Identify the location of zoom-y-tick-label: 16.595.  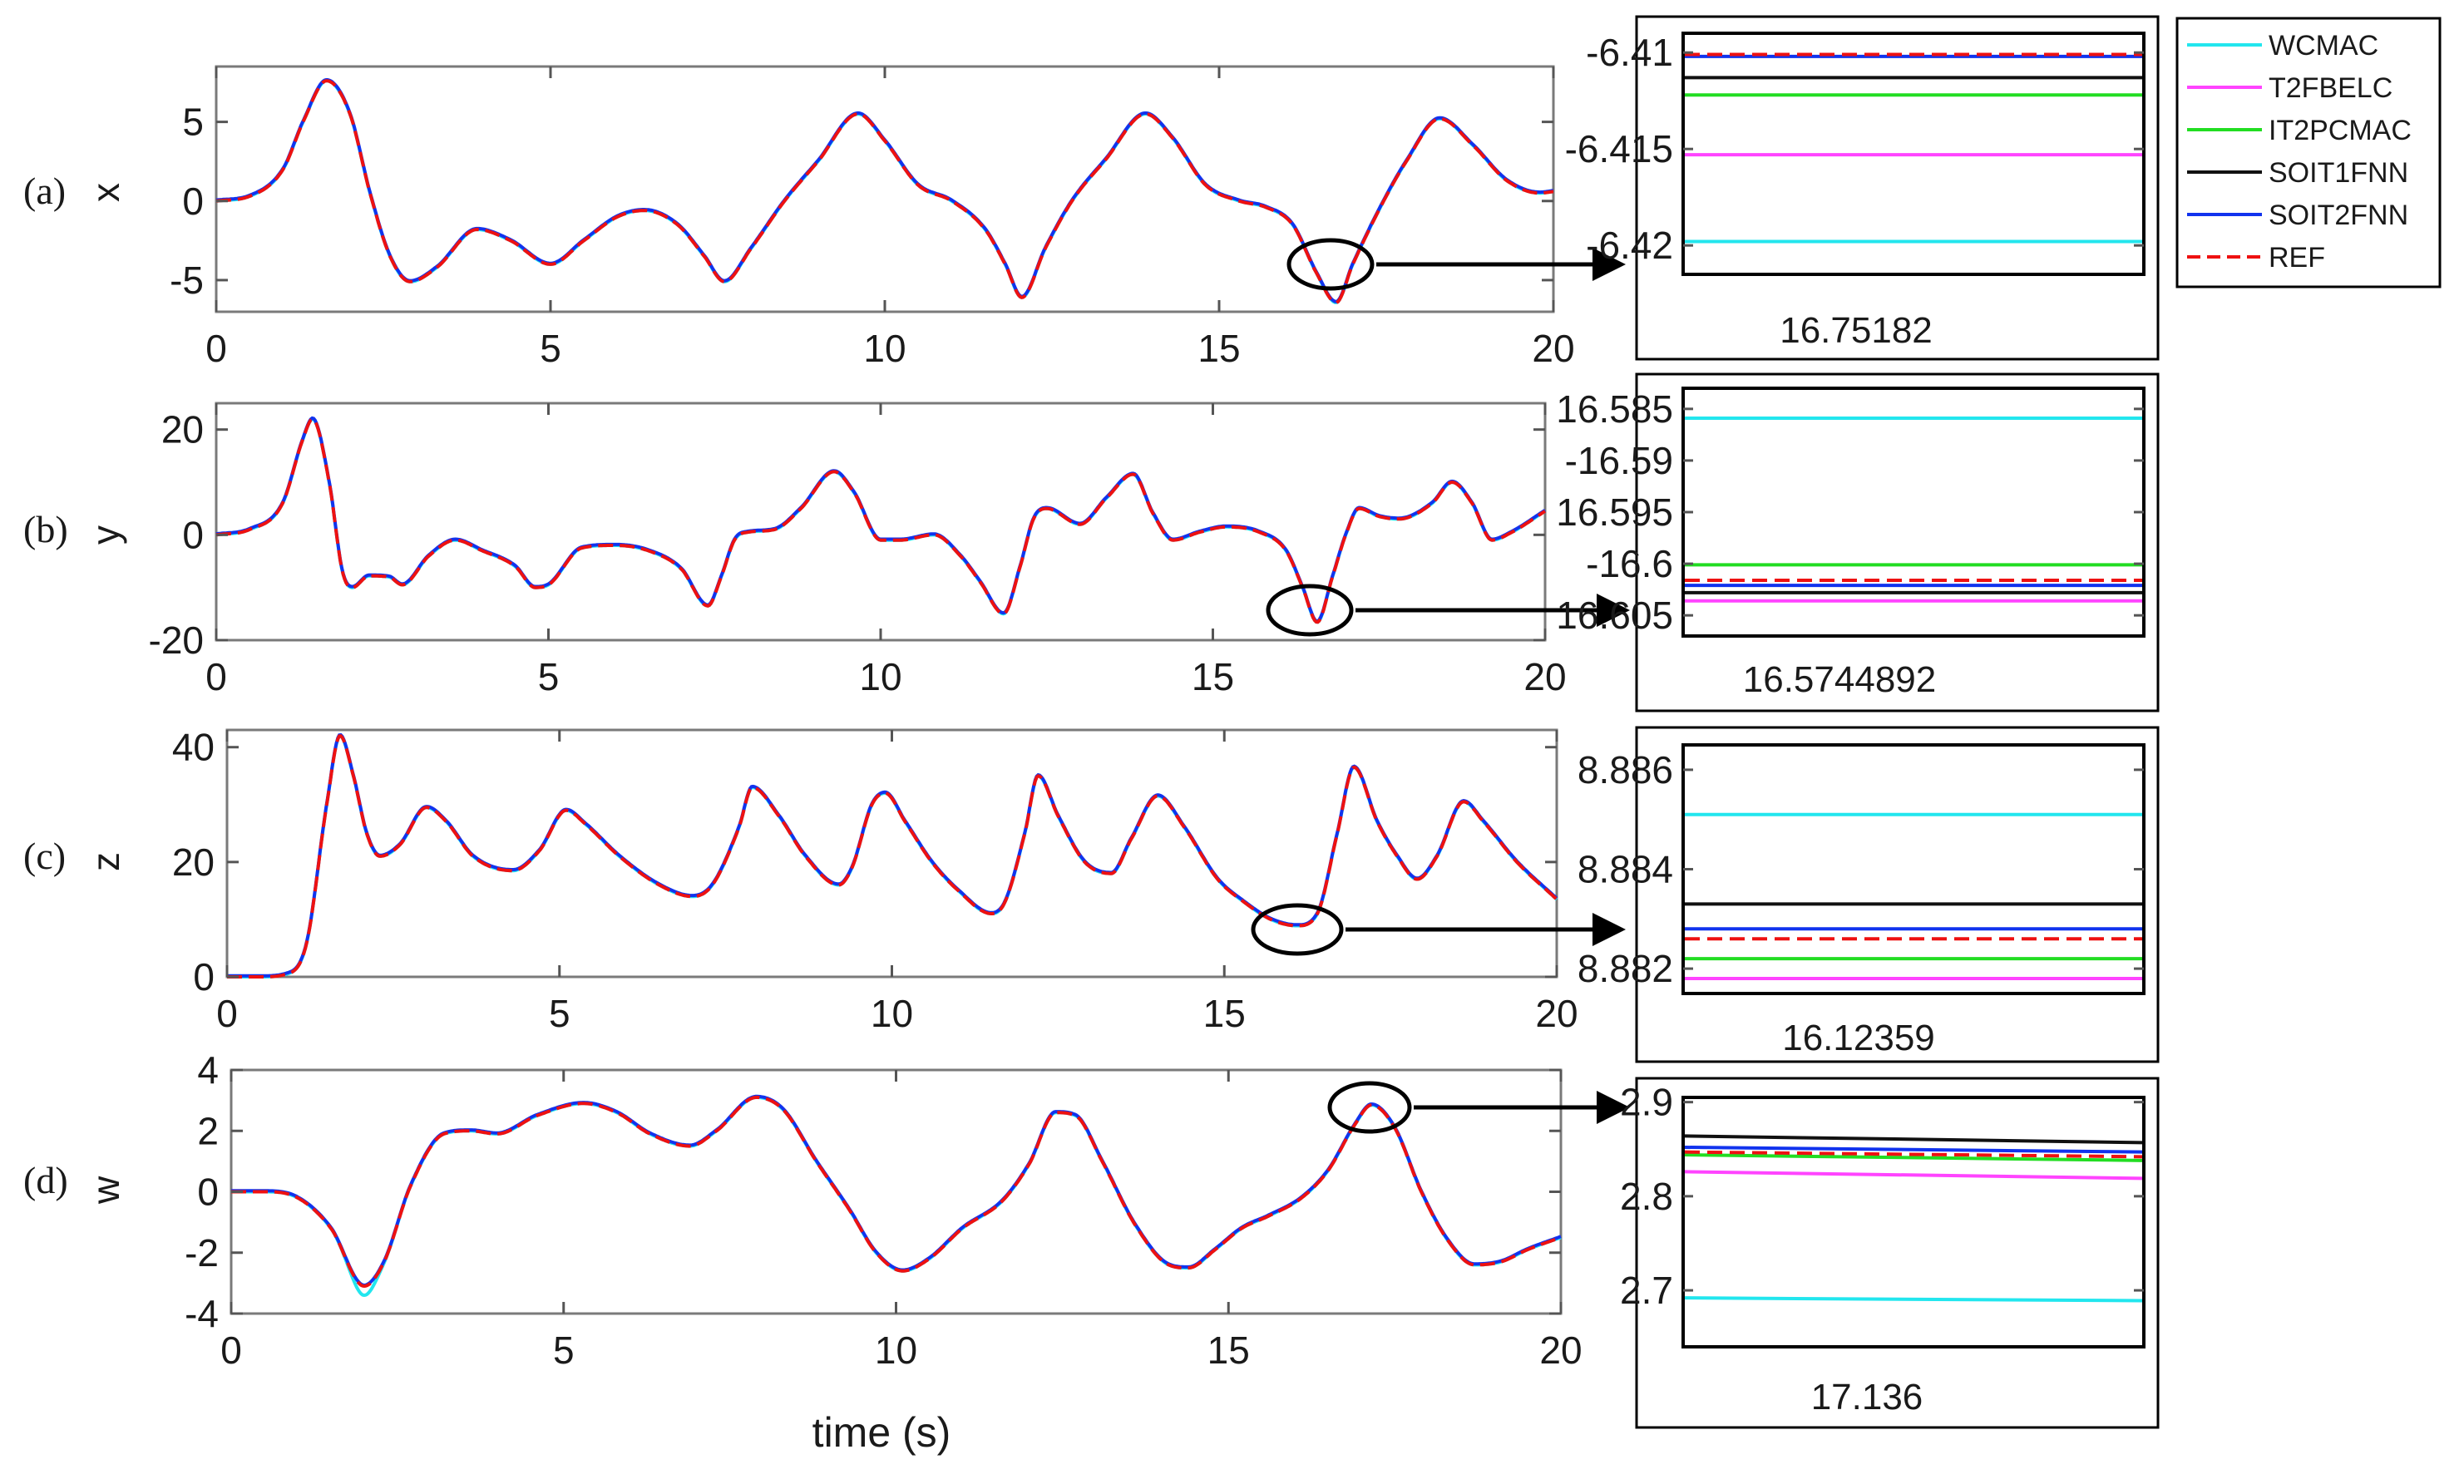
(1614, 512).